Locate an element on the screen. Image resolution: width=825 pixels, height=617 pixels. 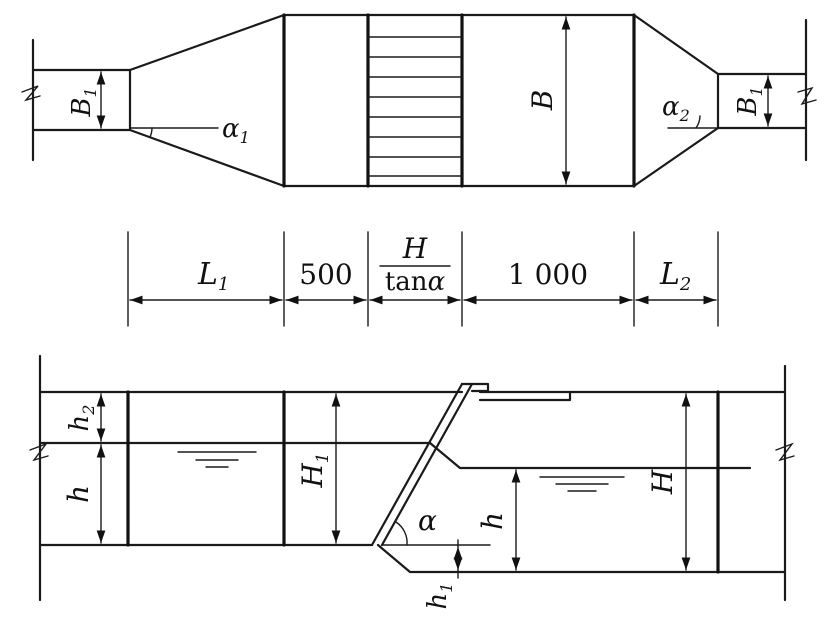
alpha-arc is located at coordinates (401, 533).